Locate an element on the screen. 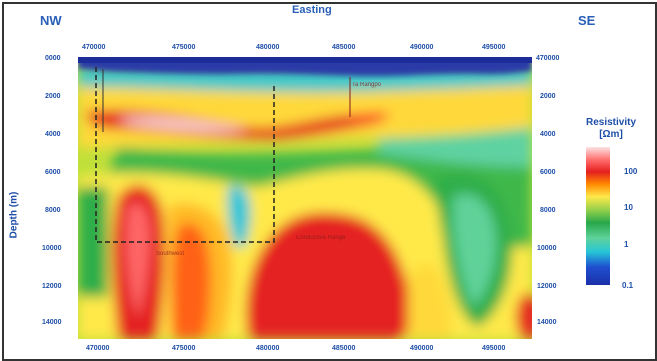  y-tick-left: 4000 is located at coordinates (53, 134).